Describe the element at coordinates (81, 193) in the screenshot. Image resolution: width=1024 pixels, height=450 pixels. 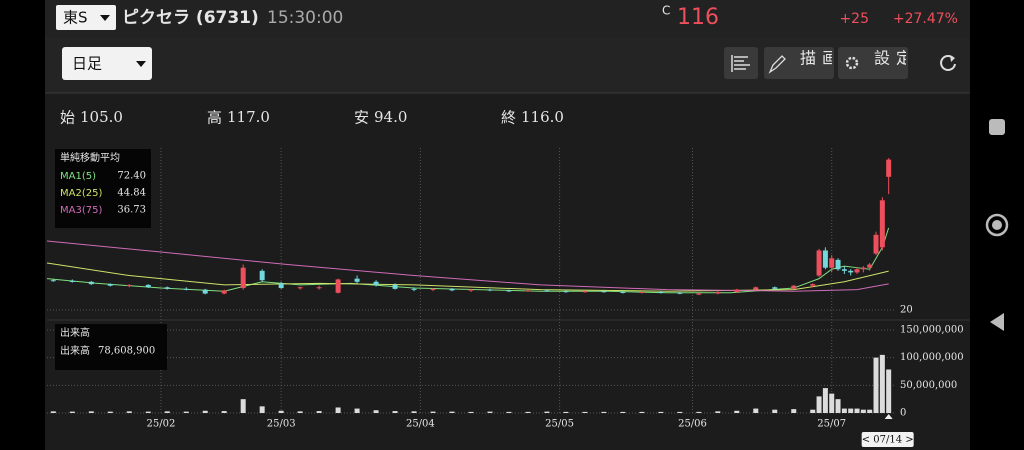
I see `legend-name: MA2(25)` at that location.